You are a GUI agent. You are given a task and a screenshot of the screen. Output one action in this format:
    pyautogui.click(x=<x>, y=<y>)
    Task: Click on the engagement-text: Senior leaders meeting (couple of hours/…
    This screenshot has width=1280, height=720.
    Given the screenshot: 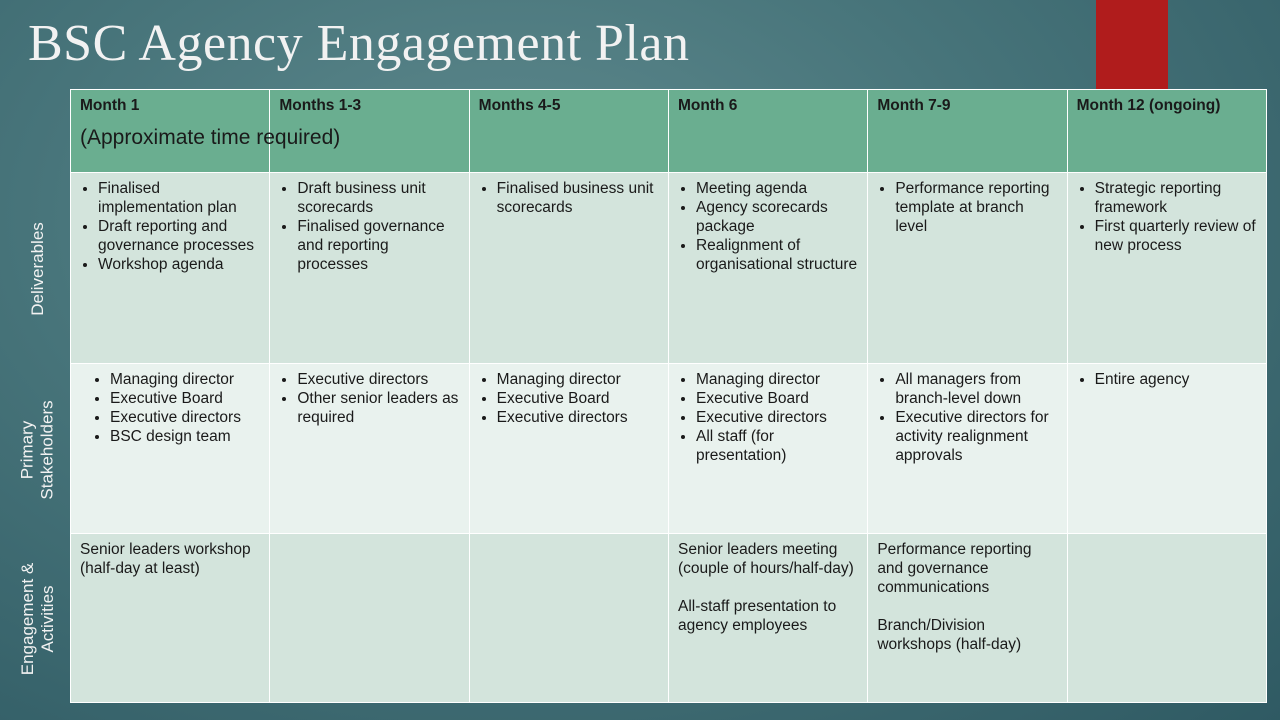 What is the action you would take?
    pyautogui.click(x=765, y=558)
    